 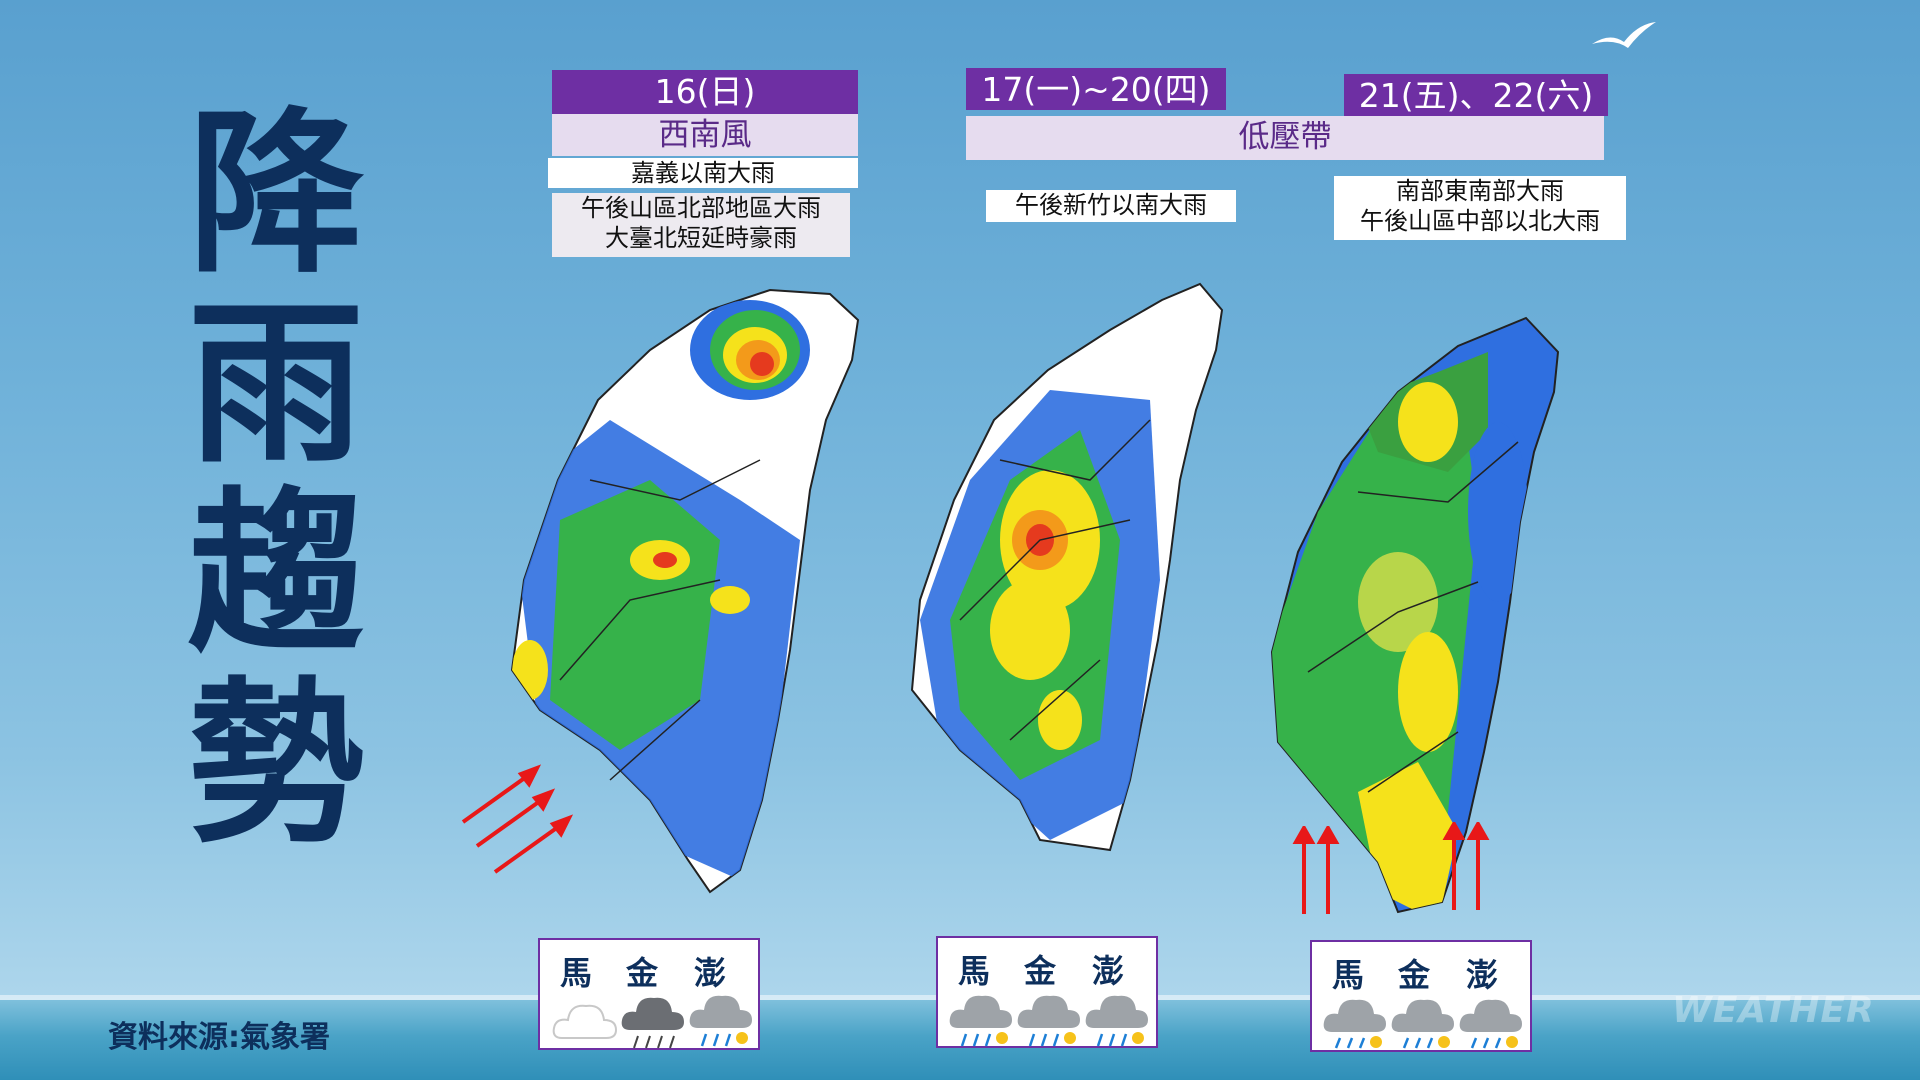 What do you see at coordinates (685, 591) in the screenshot?
I see `rain-map-panel1` at bounding box center [685, 591].